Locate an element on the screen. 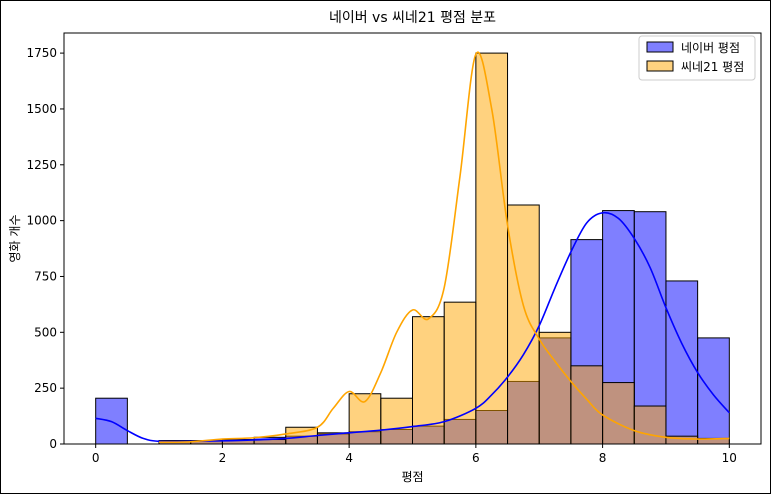  y-tick-label: 500 is located at coordinates (45, 332).